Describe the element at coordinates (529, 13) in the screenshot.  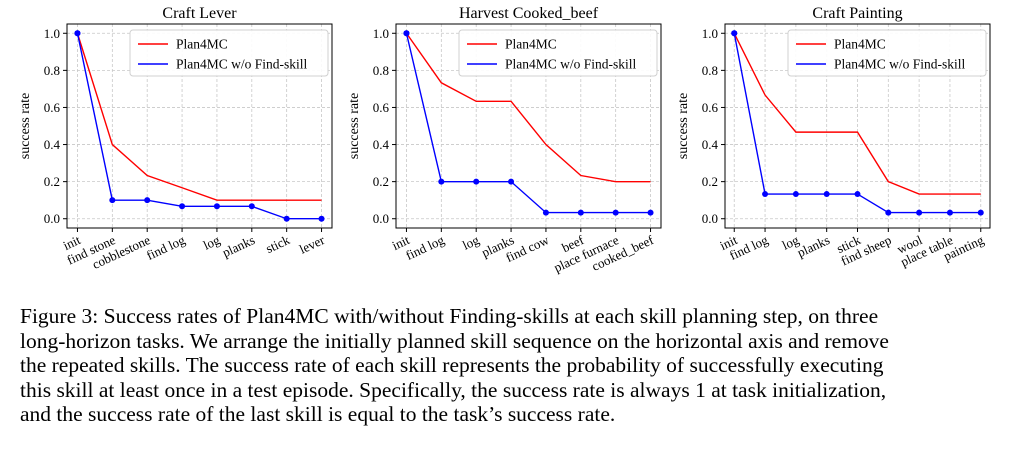
I see `chart-title: Harvest Cooked_beef` at that location.